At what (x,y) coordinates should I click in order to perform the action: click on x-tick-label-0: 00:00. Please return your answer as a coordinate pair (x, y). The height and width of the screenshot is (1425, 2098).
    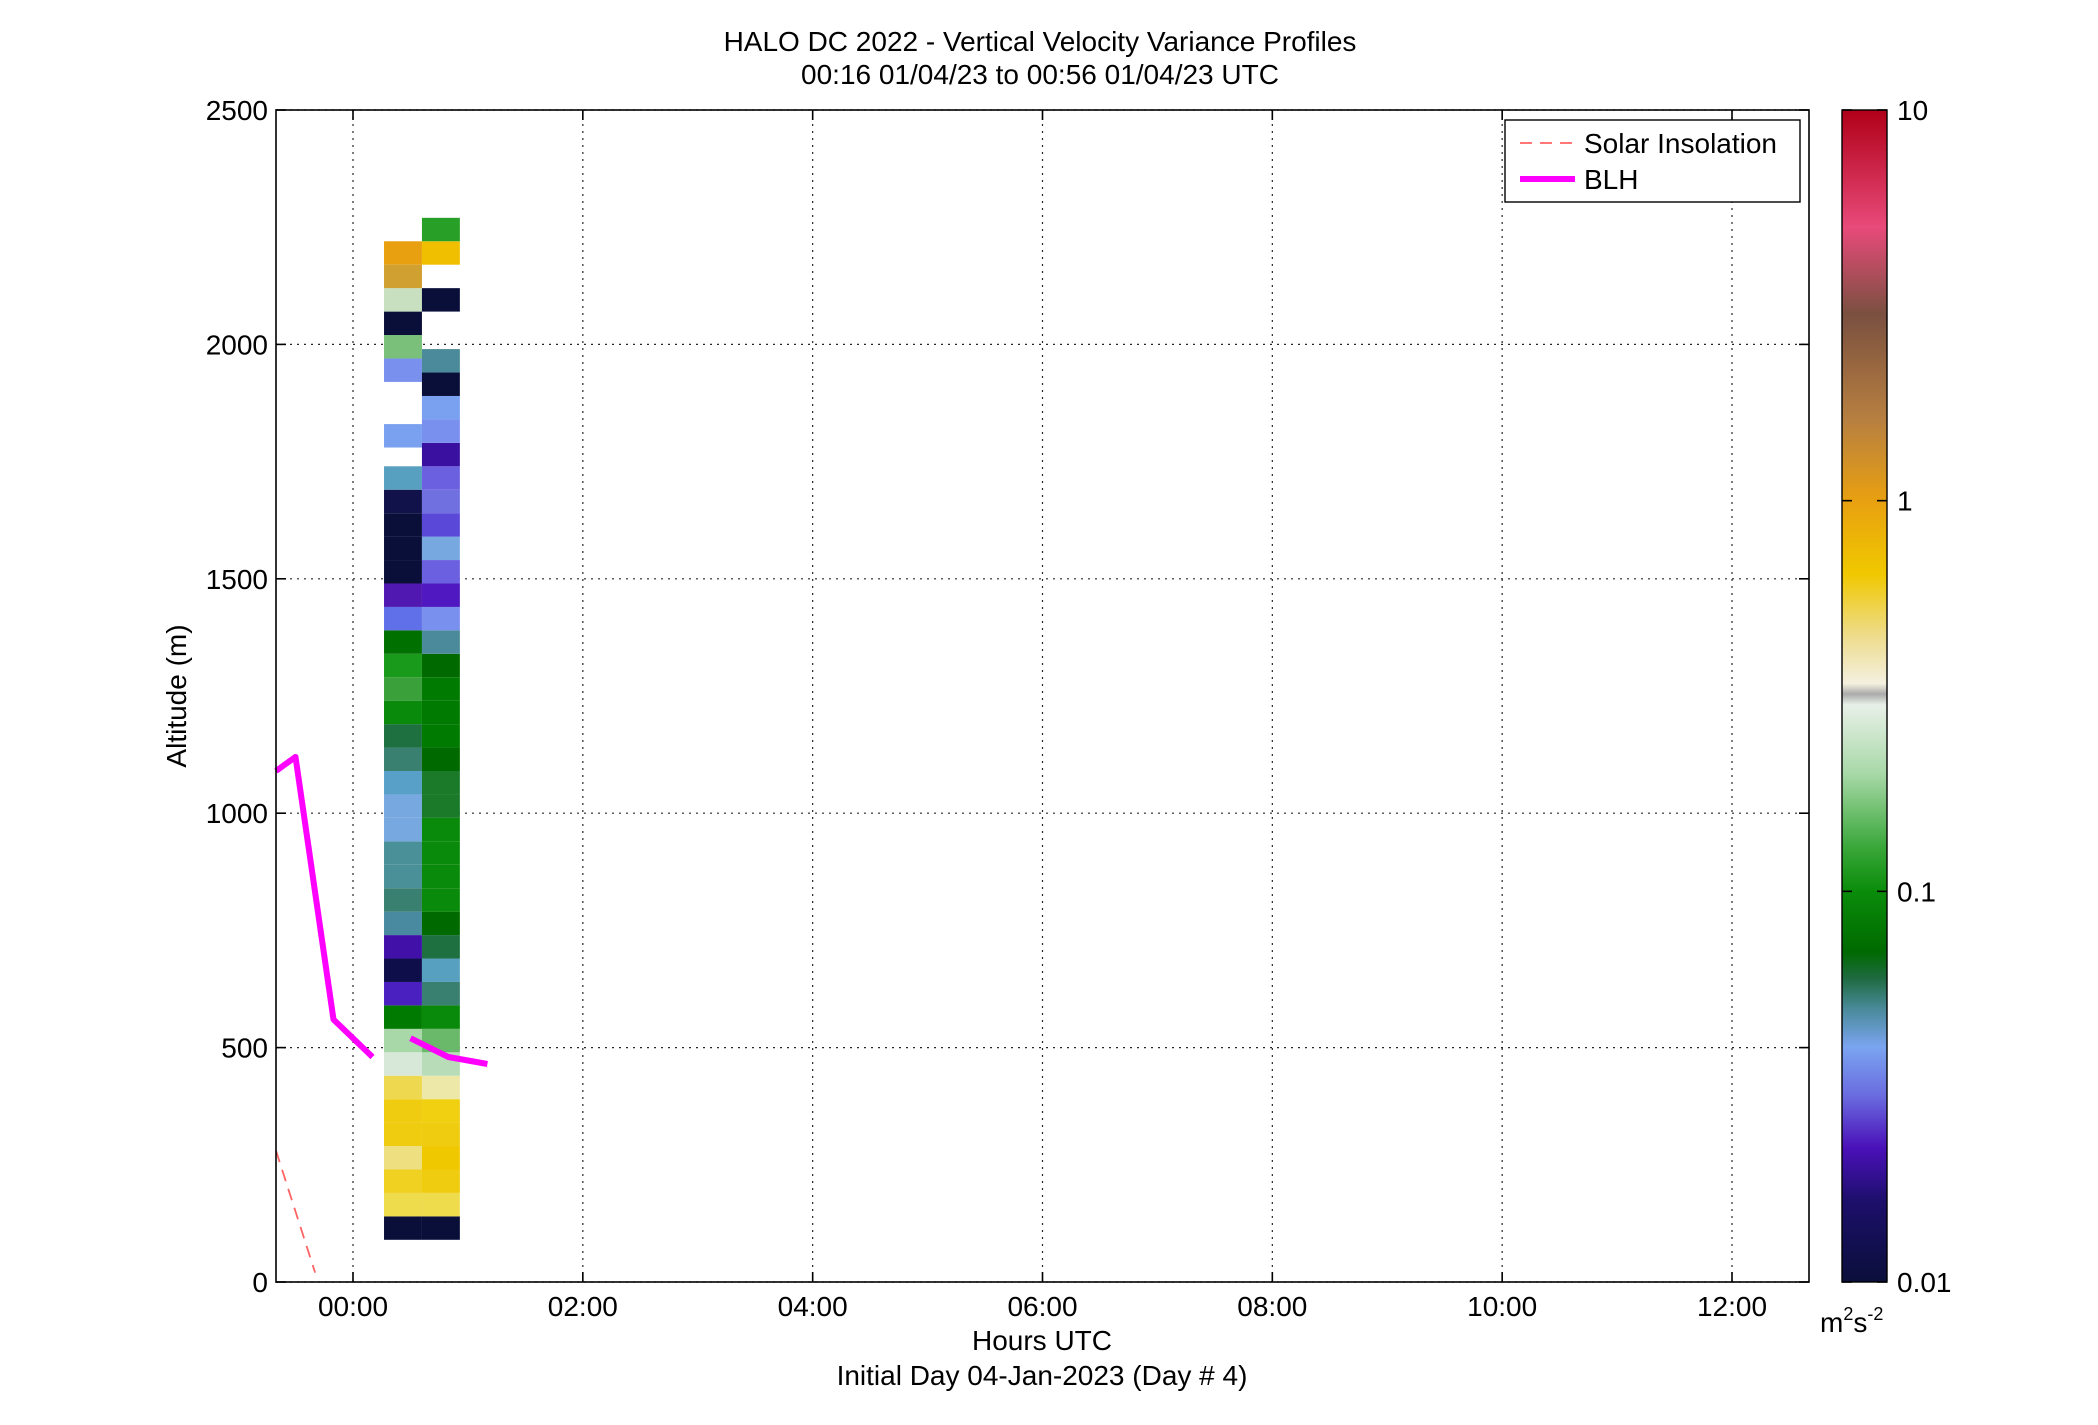
    Looking at the image, I should click on (353, 1306).